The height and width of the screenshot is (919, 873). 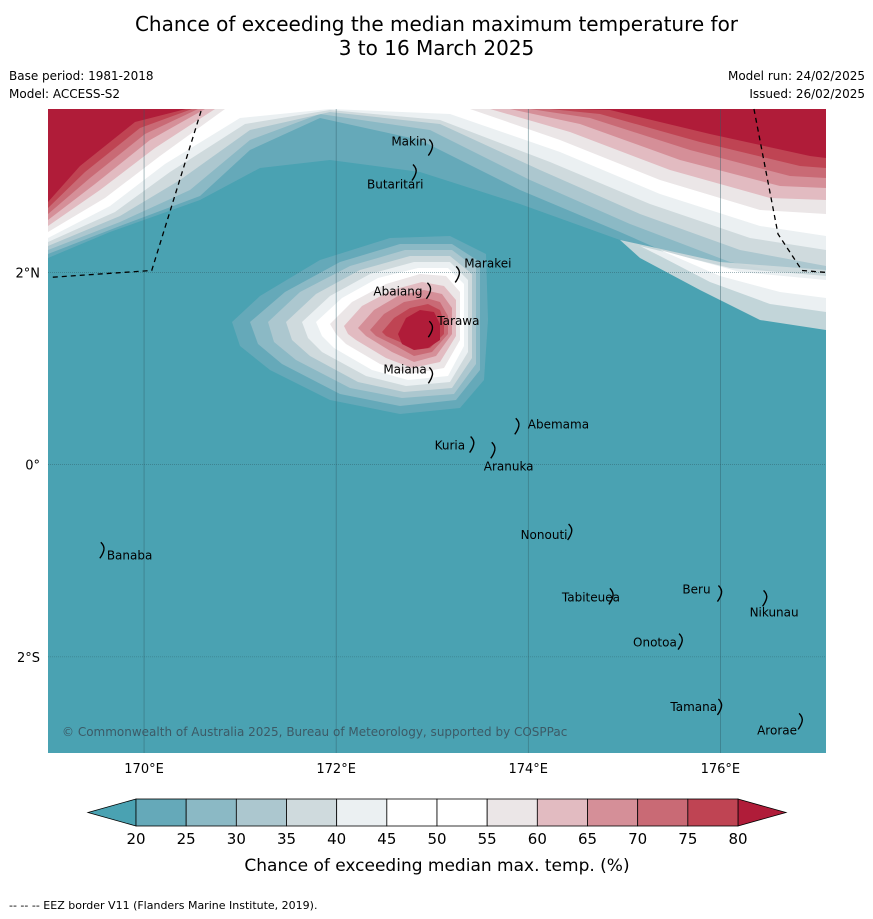 What do you see at coordinates (65, 94) in the screenshot?
I see `model-label: Model: ACCESS-S2` at bounding box center [65, 94].